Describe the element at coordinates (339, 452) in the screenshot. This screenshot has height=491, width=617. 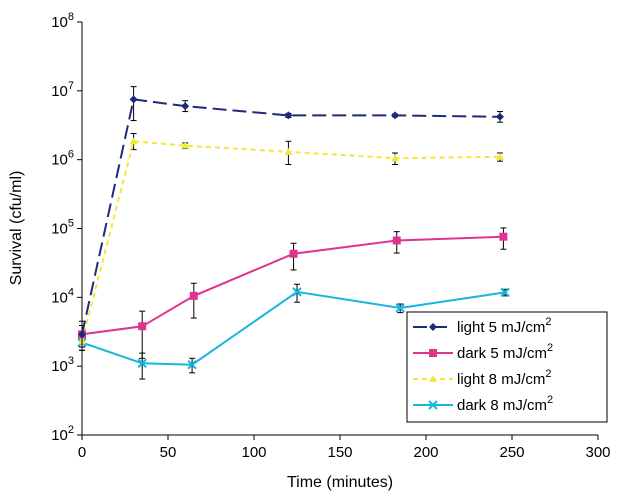
I see `x-tick-label: 150` at that location.